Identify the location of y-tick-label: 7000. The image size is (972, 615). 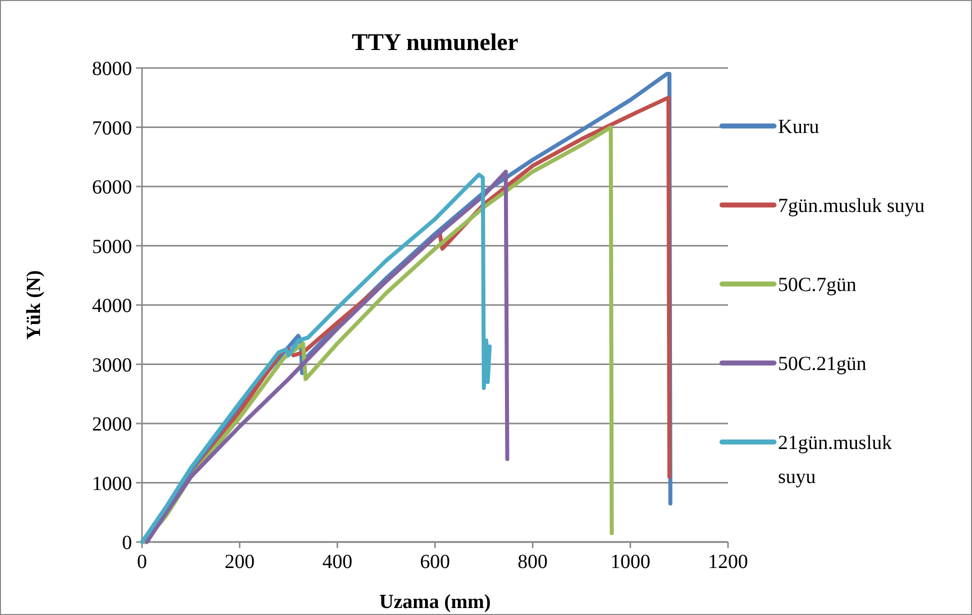
(112, 128).